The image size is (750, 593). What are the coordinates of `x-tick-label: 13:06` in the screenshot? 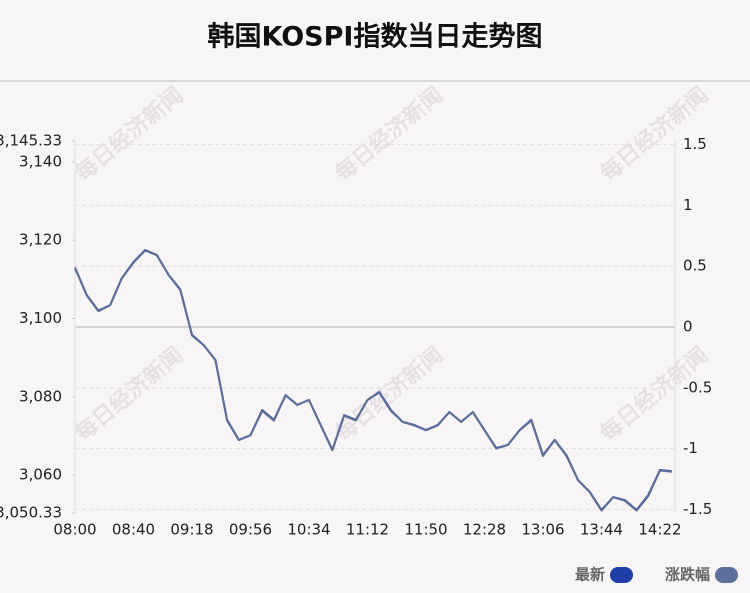 It's located at (542, 530).